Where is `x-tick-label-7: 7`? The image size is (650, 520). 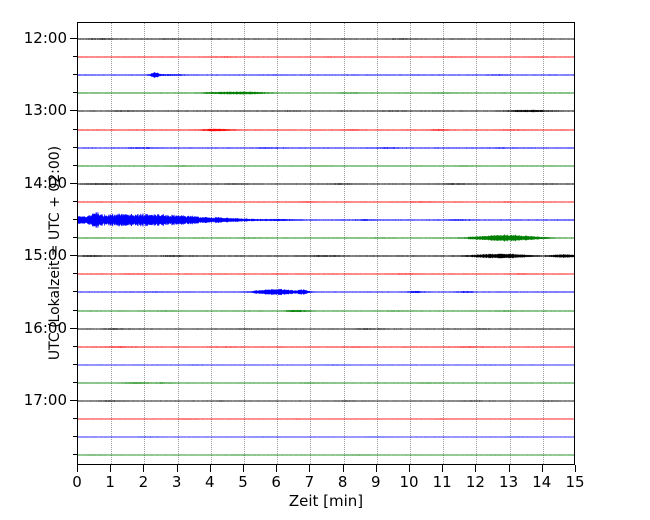 x-tick-label-7: 7 is located at coordinates (309, 482).